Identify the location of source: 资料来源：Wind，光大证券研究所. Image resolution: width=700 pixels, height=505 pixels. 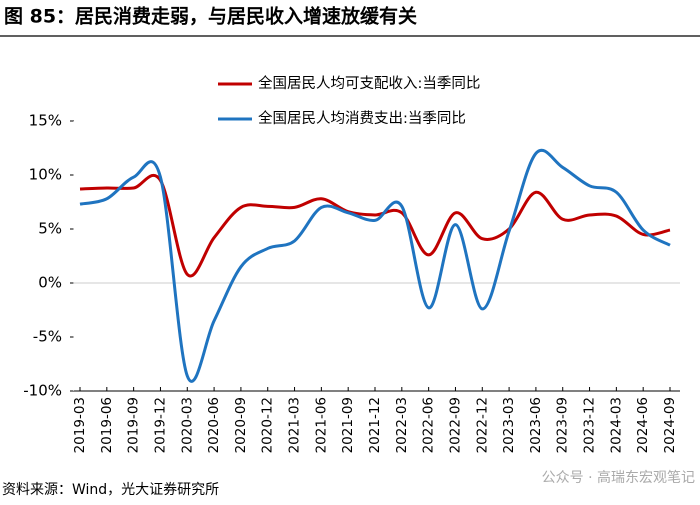
(110, 490).